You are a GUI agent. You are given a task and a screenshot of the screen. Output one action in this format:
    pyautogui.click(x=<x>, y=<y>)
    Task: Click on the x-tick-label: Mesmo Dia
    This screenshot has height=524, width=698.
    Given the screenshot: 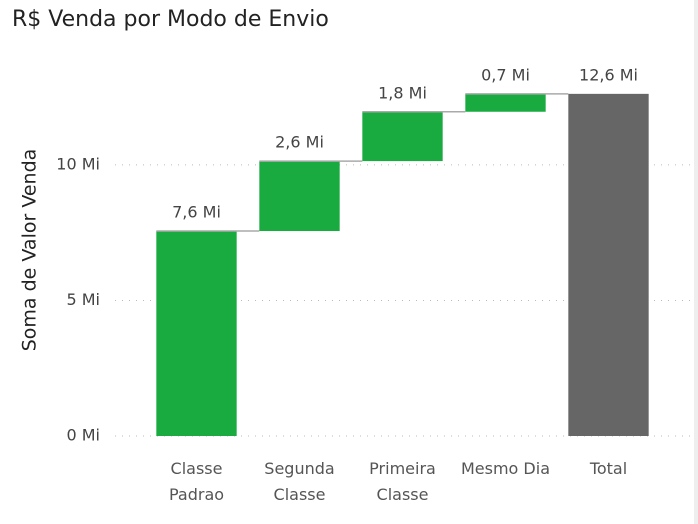 What is the action you would take?
    pyautogui.click(x=505, y=468)
    